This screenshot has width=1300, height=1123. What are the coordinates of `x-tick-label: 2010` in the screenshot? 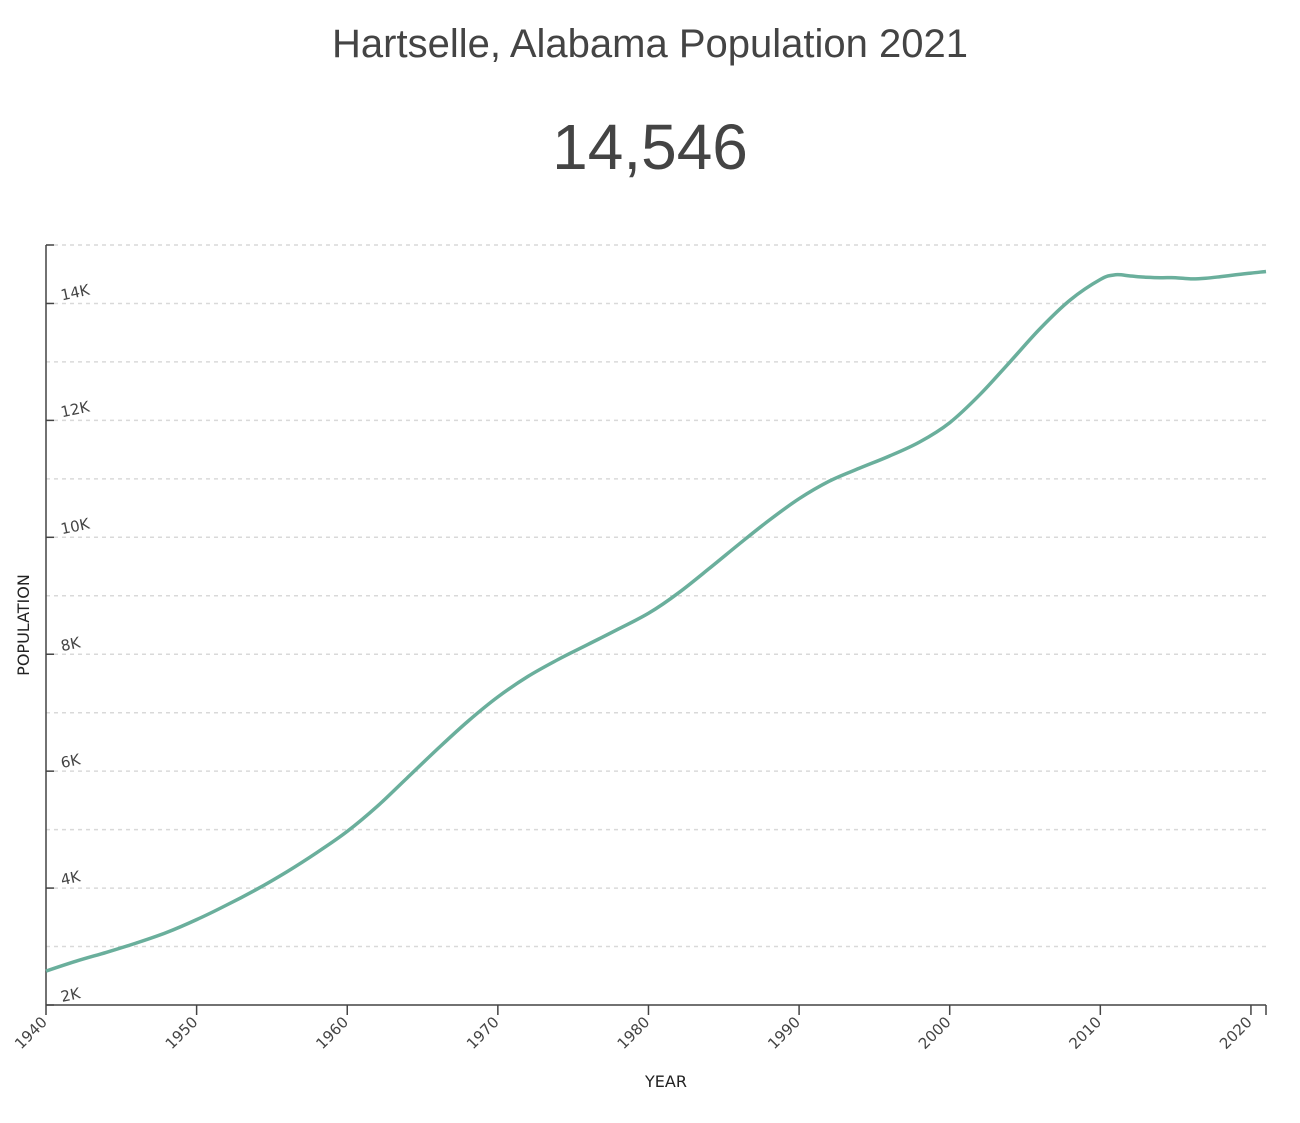 It's located at (1085, 1033).